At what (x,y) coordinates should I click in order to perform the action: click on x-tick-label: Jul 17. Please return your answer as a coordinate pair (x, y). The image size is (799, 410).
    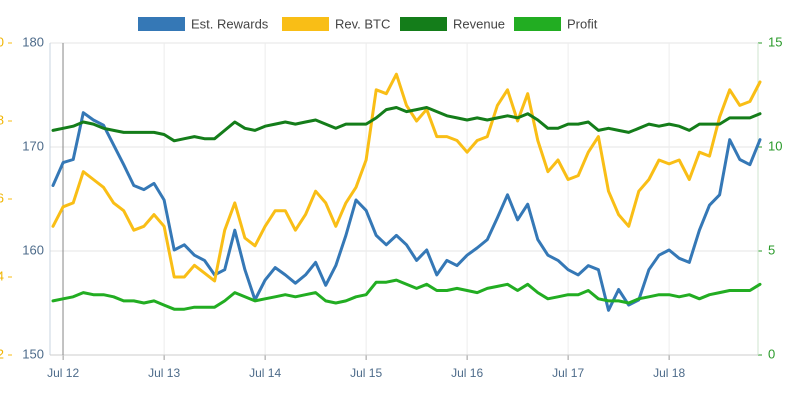
    Looking at the image, I should click on (568, 373).